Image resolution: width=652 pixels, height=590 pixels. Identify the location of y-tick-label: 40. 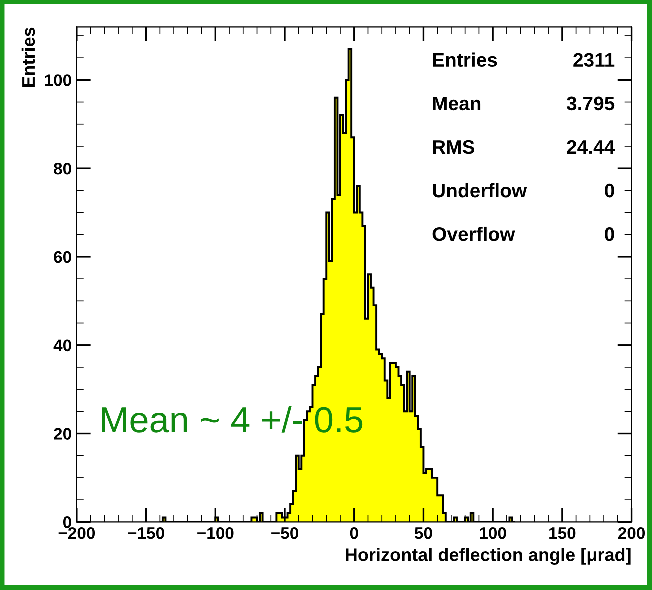
(63, 346).